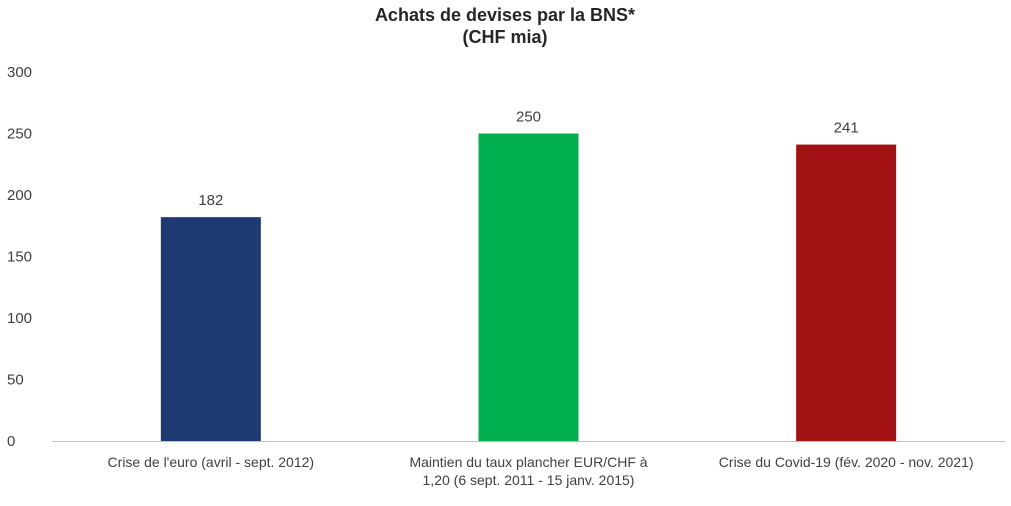 The width and height of the screenshot is (1011, 506). I want to click on bar-value-label: 250, so click(528, 117).